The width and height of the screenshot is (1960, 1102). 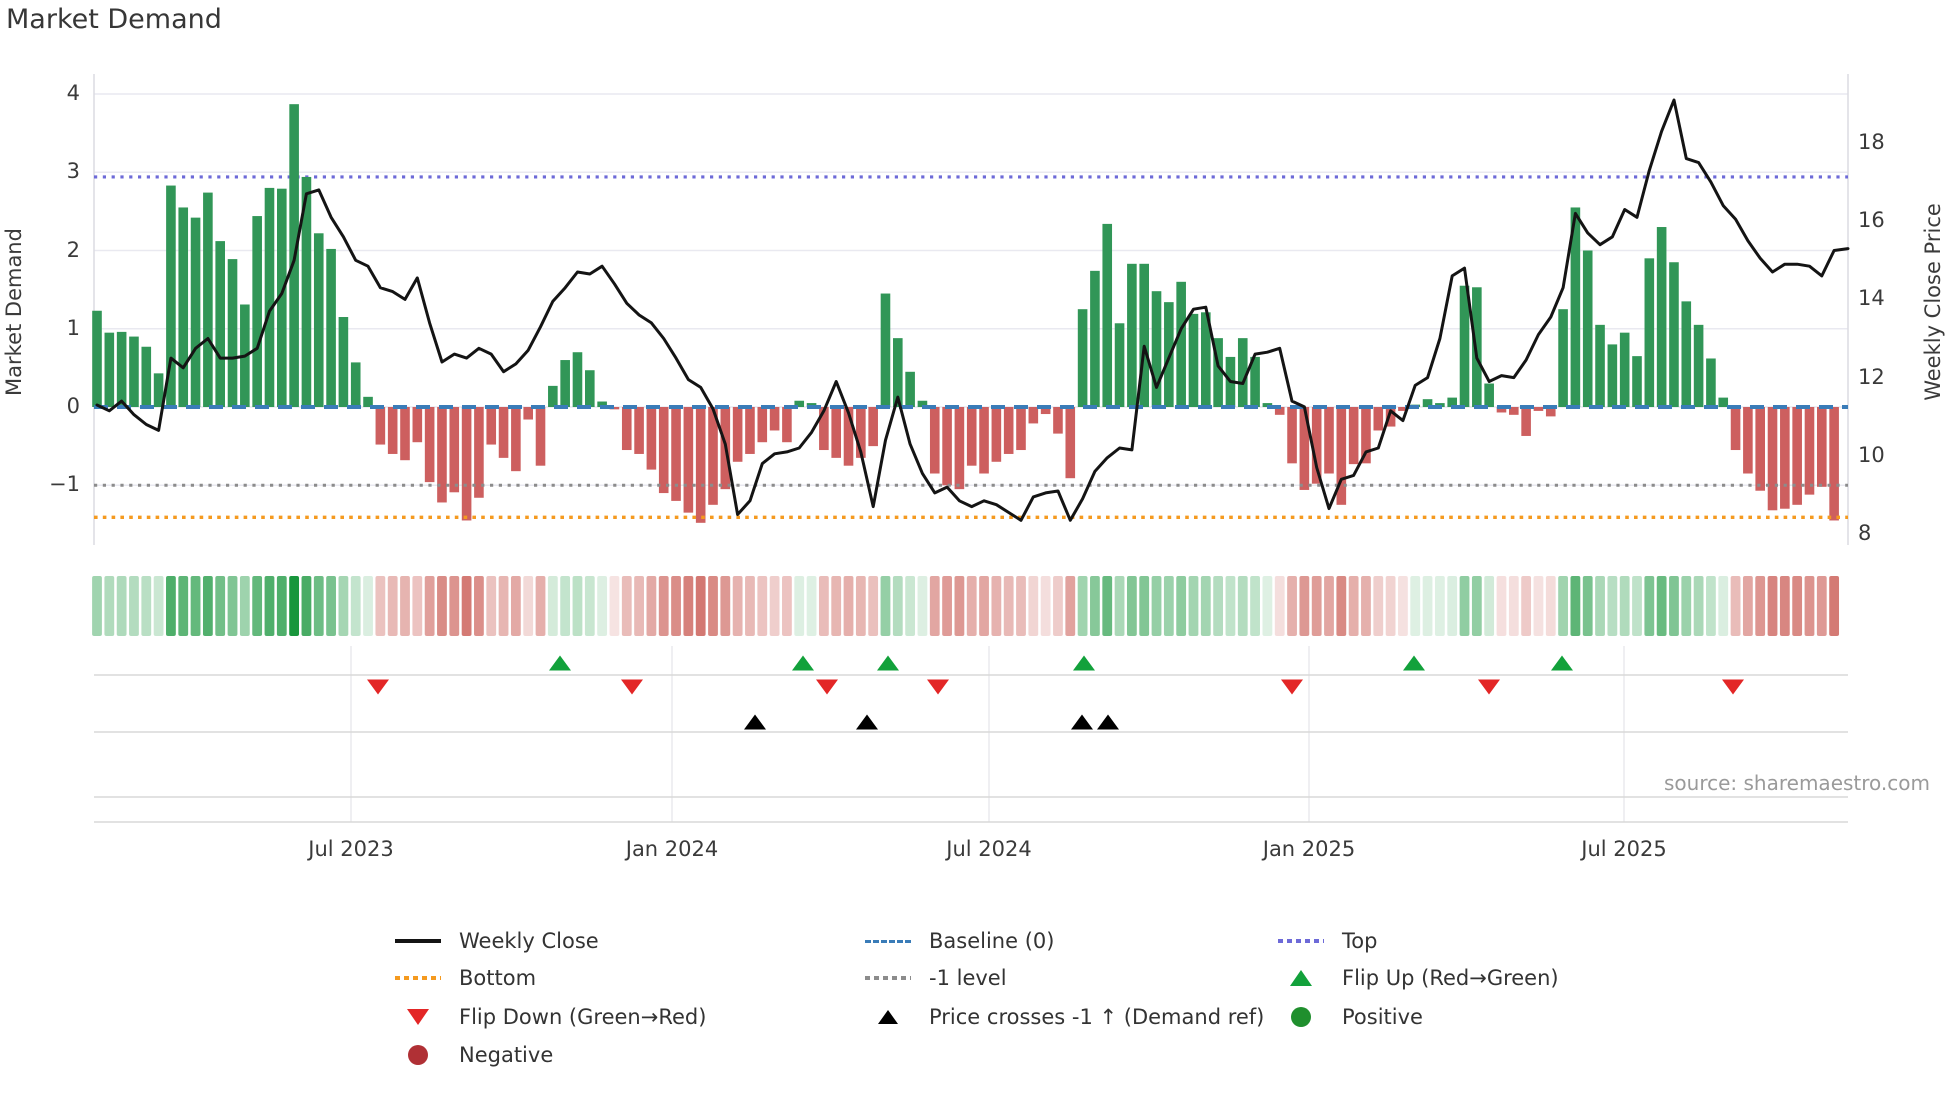 What do you see at coordinates (958, 941) in the screenshot?
I see `legend-item-baseline: Baseline (0)` at bounding box center [958, 941].